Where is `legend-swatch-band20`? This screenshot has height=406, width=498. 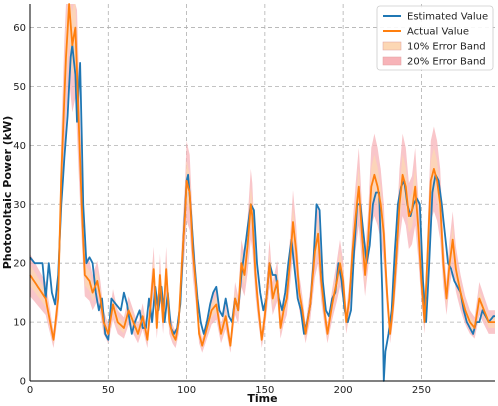
legend-swatch-band20 is located at coordinates (392, 61).